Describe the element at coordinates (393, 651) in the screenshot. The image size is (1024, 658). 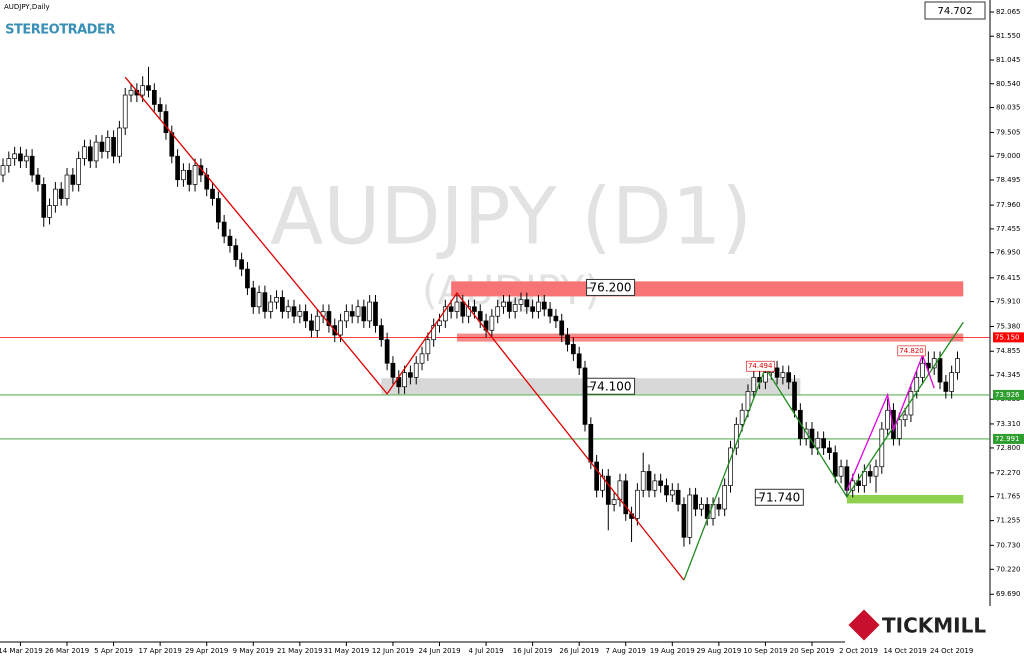
I see `x-tick-label: 12 Jun 2019` at that location.